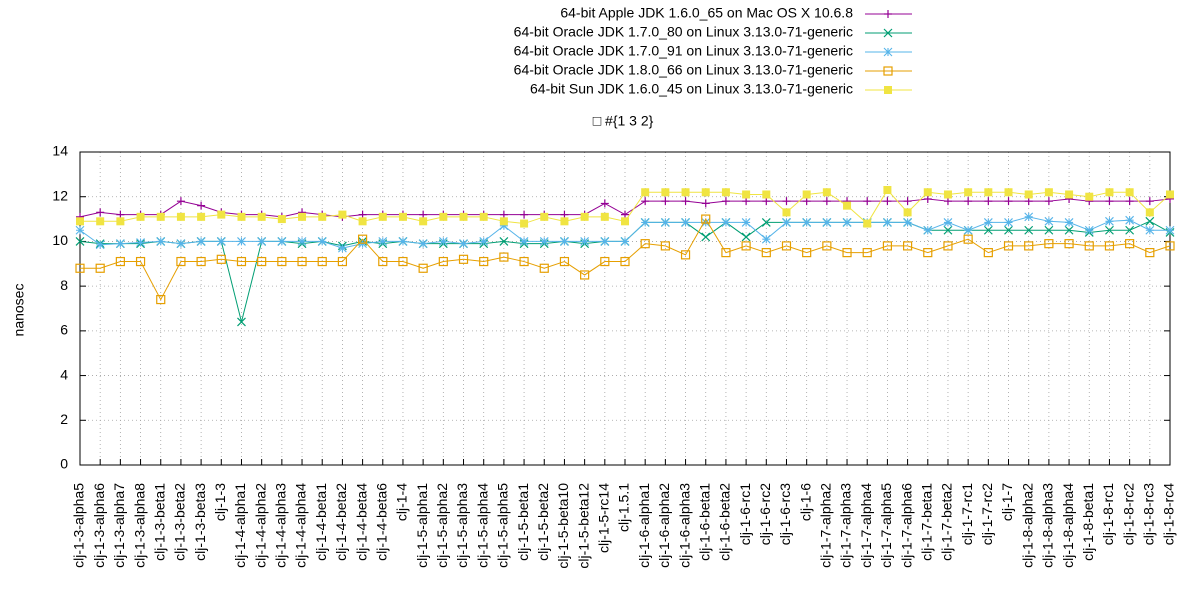 This screenshot has height=600, width=1200. What do you see at coordinates (301, 525) in the screenshot?
I see `x-tick-label: clj-1-4-alpha4` at bounding box center [301, 525].